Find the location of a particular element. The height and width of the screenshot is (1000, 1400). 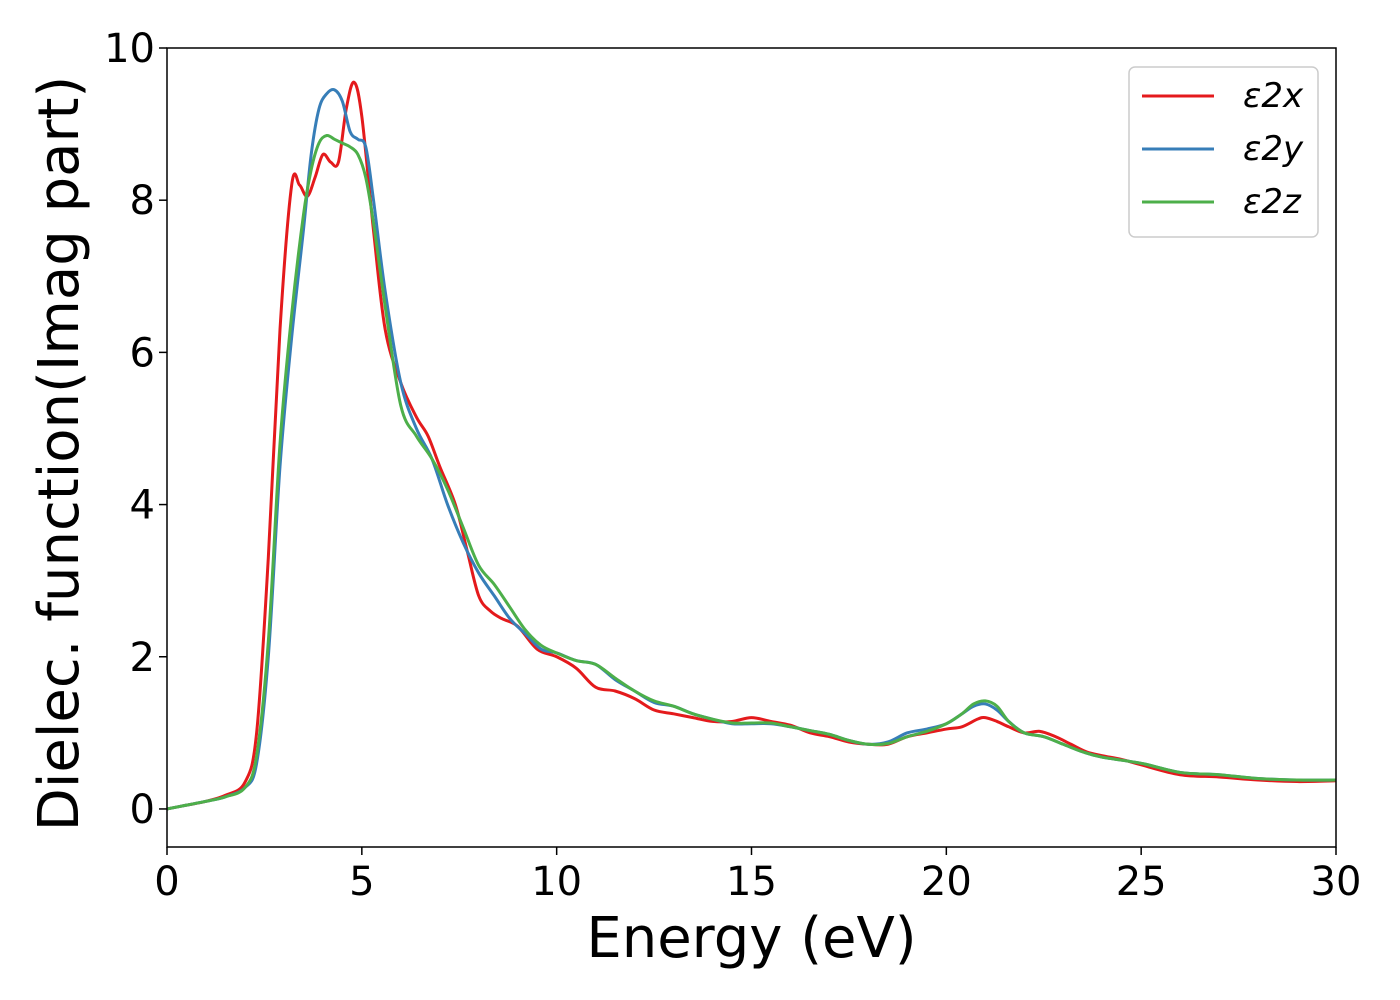

y-tick-label: 10 is located at coordinates (129, 49).